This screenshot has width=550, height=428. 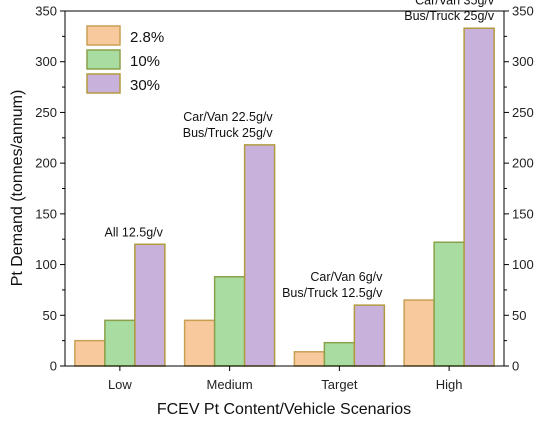 I want to click on x-tick-label-medium: Medium, so click(x=230, y=384).